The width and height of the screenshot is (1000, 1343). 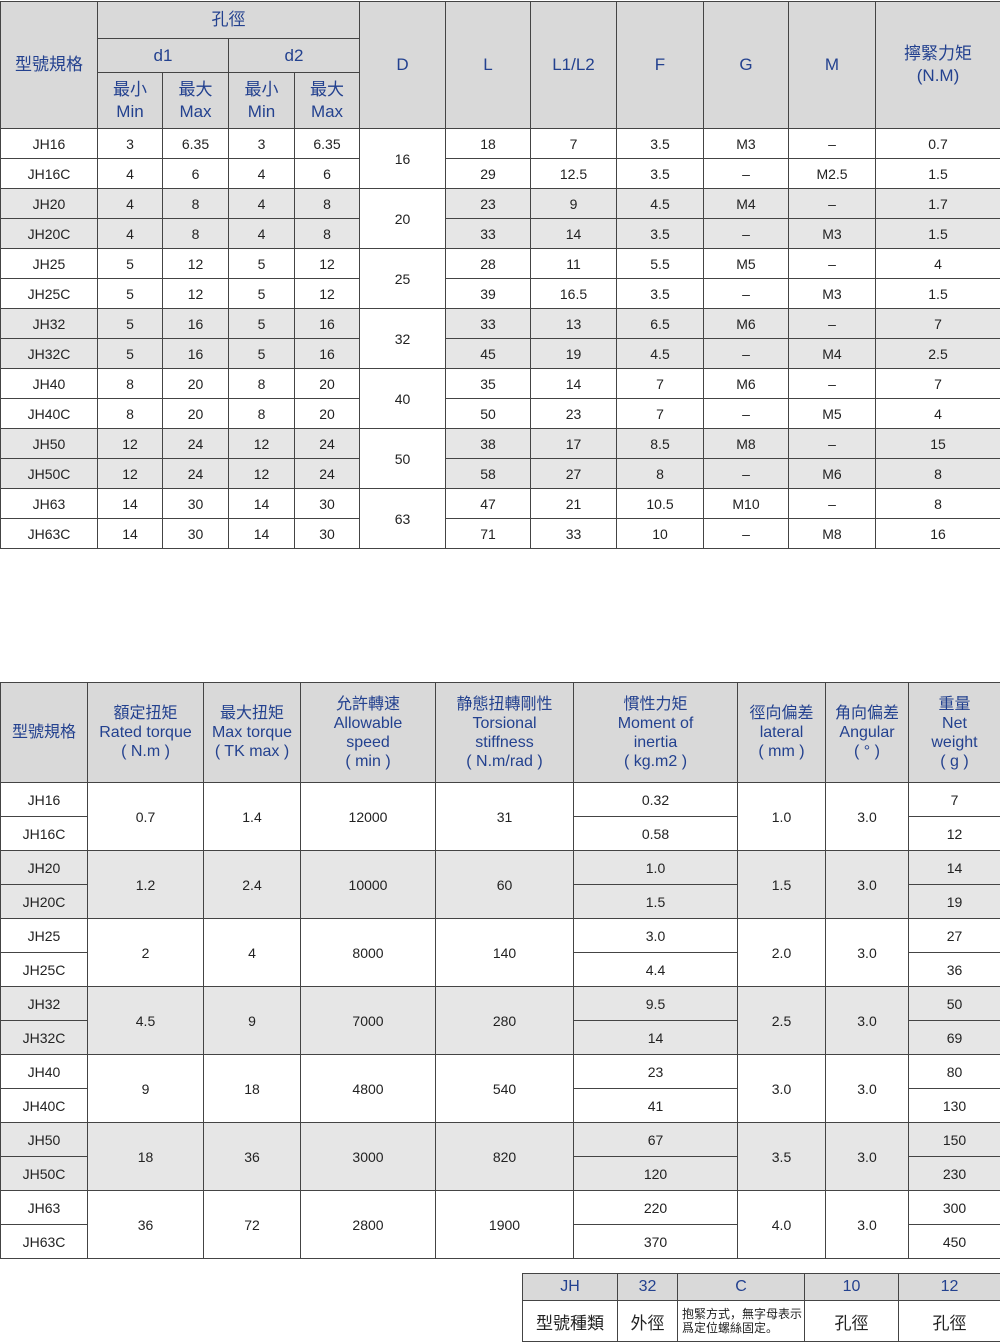 I want to click on cell-rated: 9, so click(x=145, y=1088).